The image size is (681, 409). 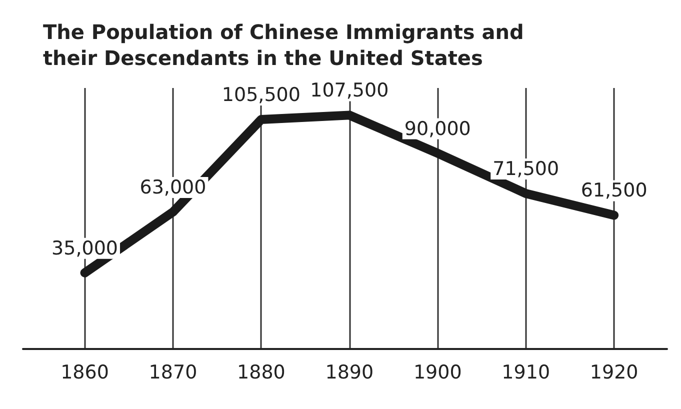 I want to click on x-tick-label: 1890, so click(x=349, y=373).